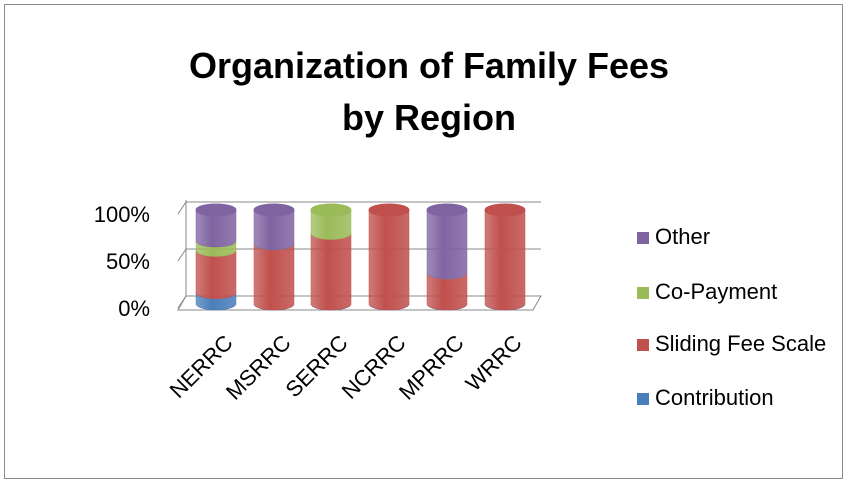 This screenshot has width=849, height=483. I want to click on chart-title: Organization of Family Fees by Region, so click(429, 91).